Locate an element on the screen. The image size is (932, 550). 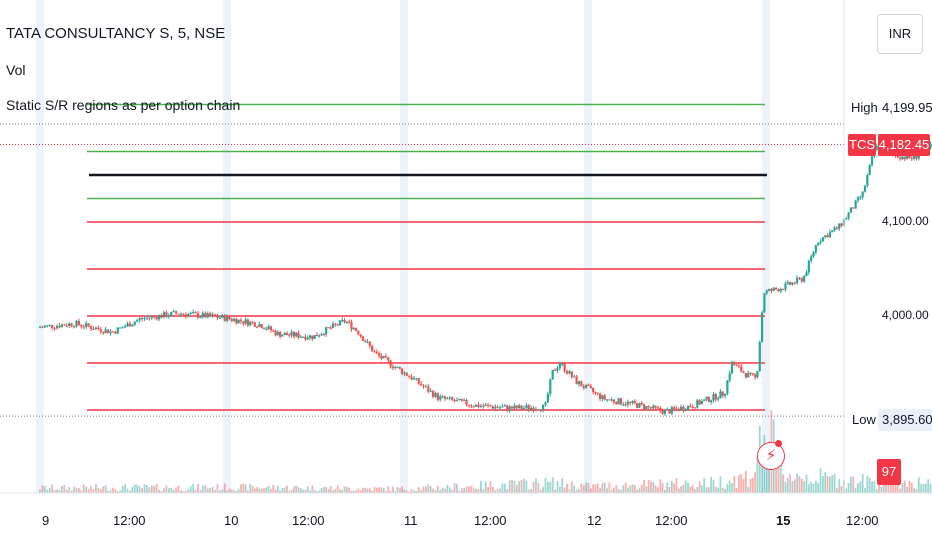
lightning-bolt-icon: ⚡ is located at coordinates (771, 456).